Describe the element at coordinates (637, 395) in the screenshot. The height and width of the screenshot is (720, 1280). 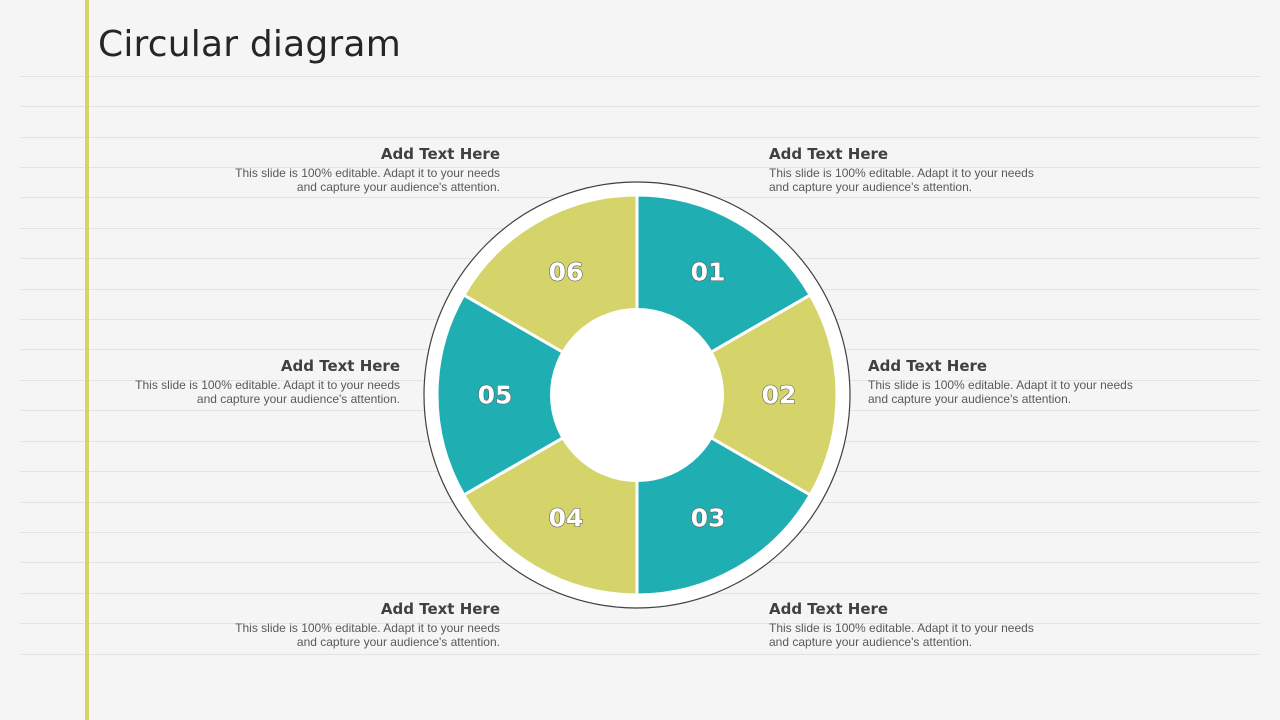
I see `center-hole` at that location.